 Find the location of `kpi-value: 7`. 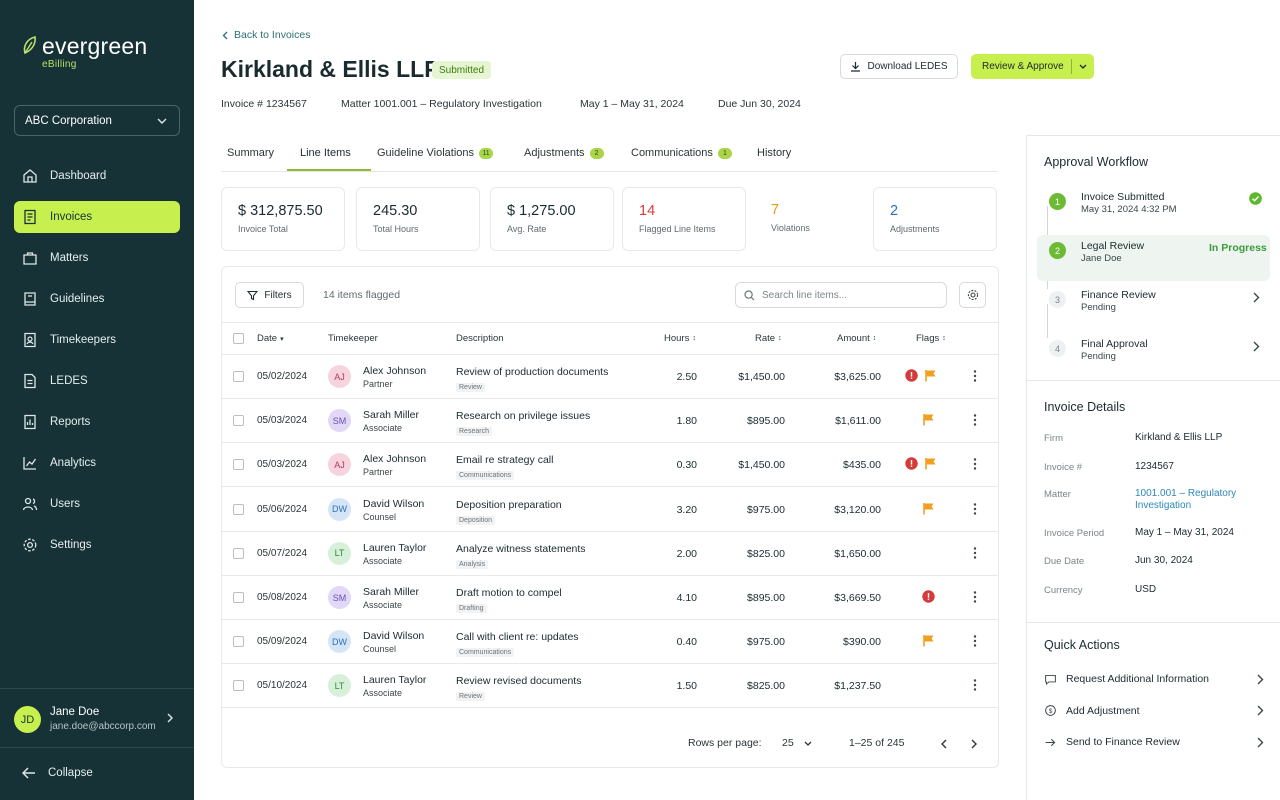

kpi-value: 7 is located at coordinates (775, 210).